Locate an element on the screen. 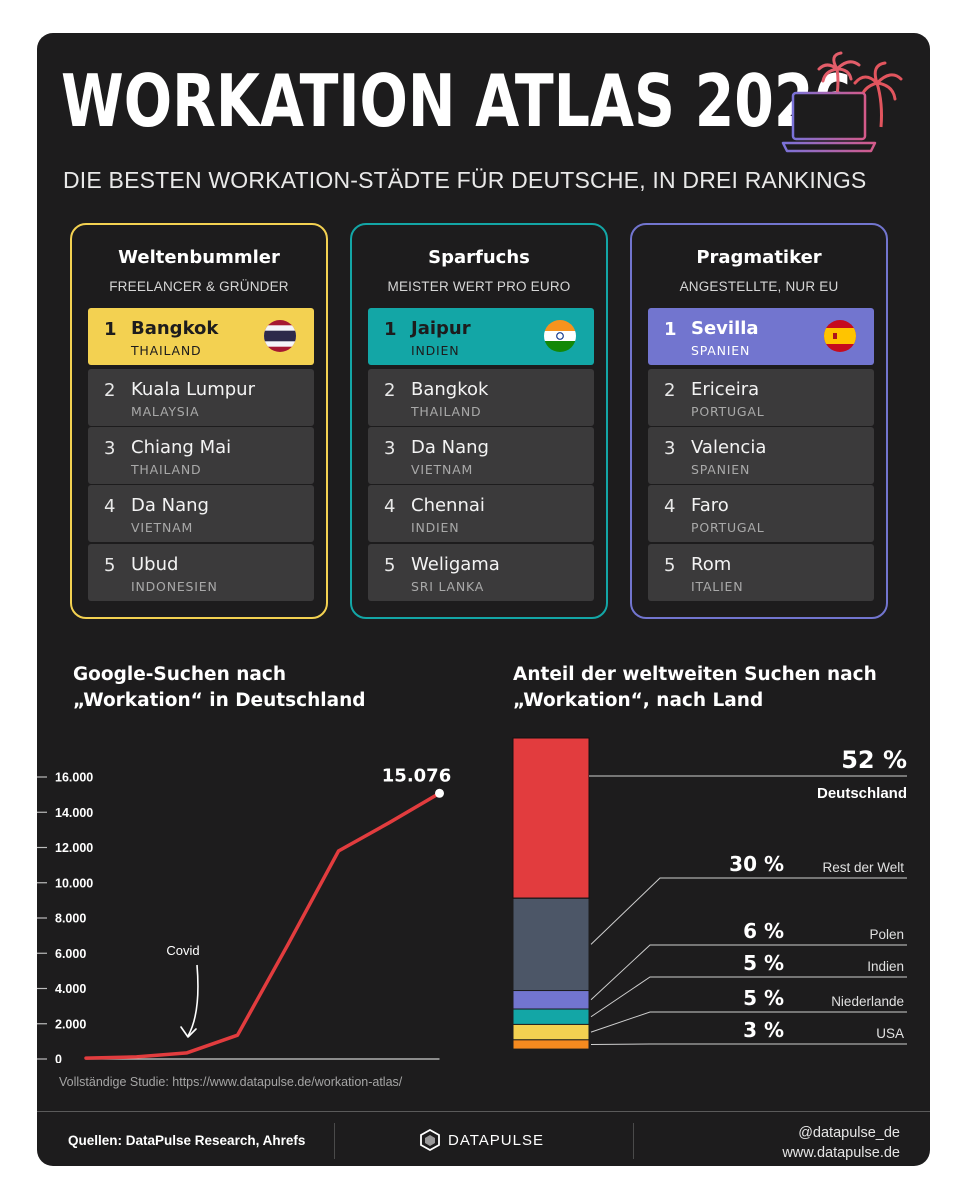 Image resolution: width=960 pixels, height=1200 pixels. india-flag-icon is located at coordinates (560, 336).